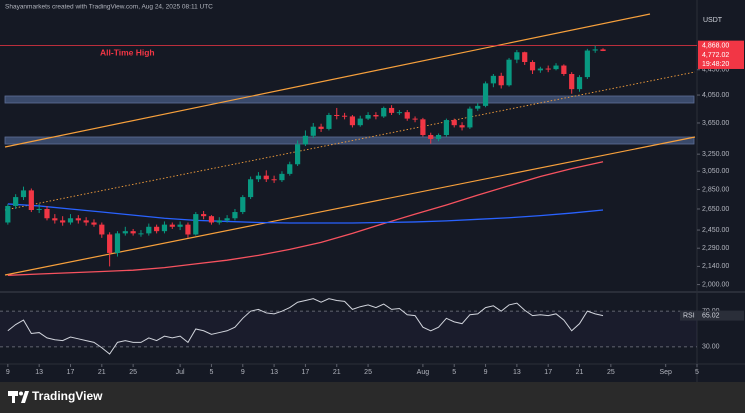  Describe the element at coordinates (18, 397) in the screenshot. I see `brand-logo` at that location.